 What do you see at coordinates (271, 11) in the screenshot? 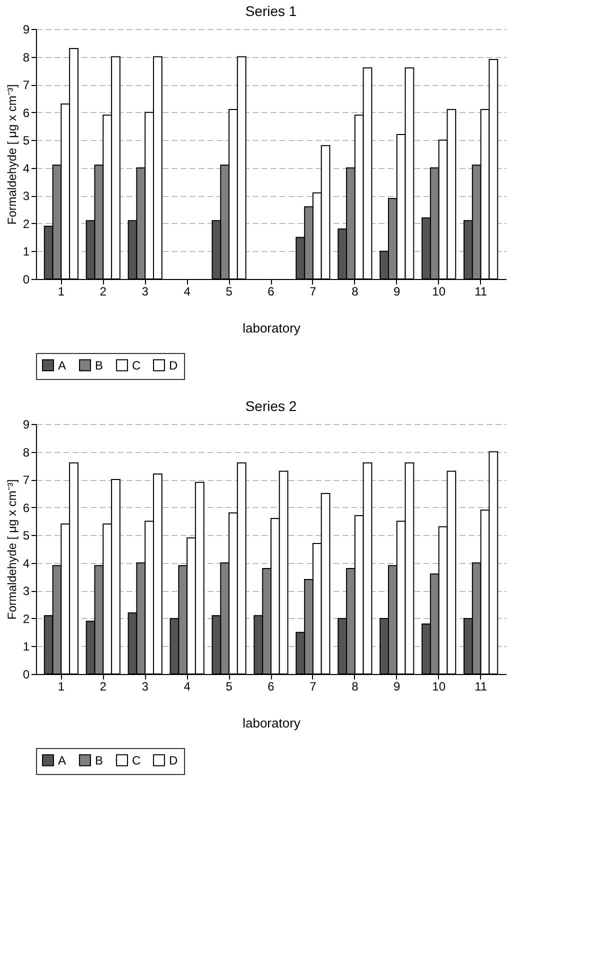
I see `chart-title: Series 1` at bounding box center [271, 11].